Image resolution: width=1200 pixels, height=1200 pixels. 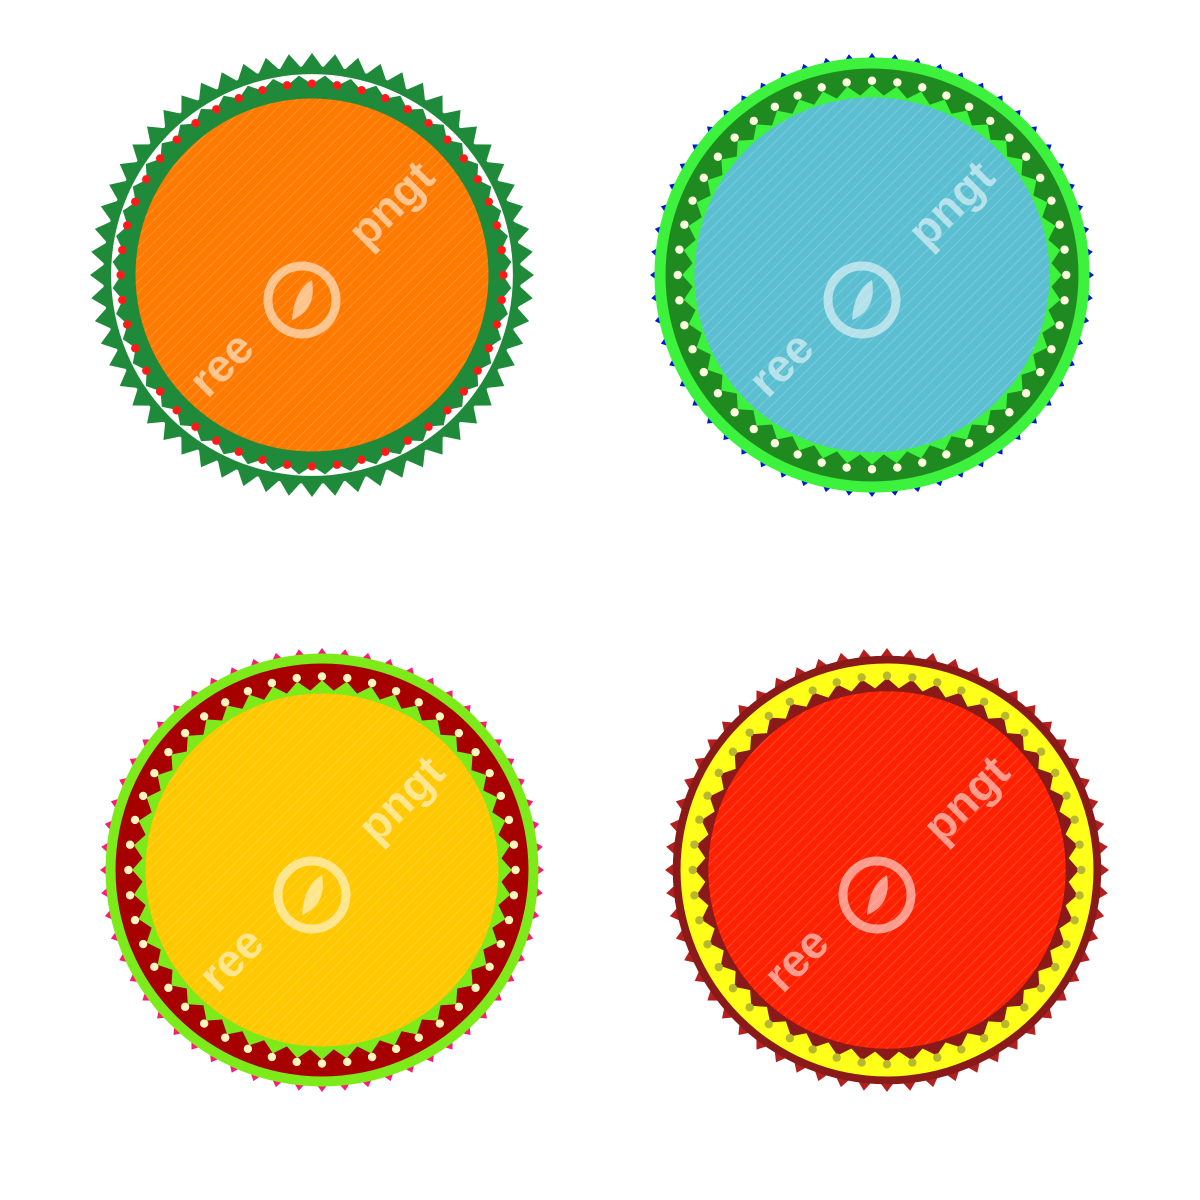 I want to click on blue-badge, so click(x=872, y=275).